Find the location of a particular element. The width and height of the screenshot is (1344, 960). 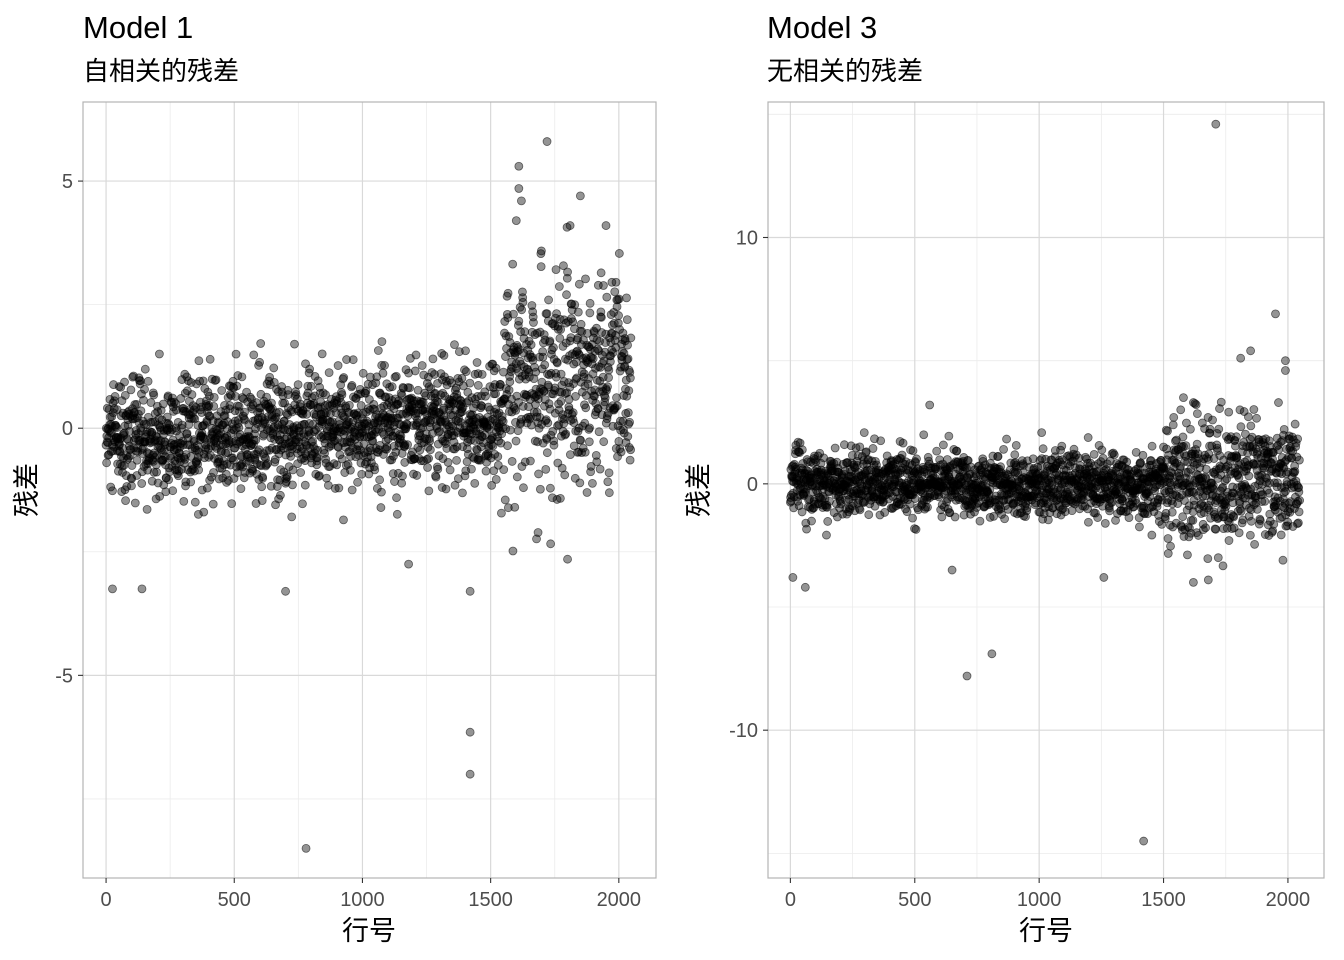

y-tick-label: -5 is located at coordinates (64, 676).